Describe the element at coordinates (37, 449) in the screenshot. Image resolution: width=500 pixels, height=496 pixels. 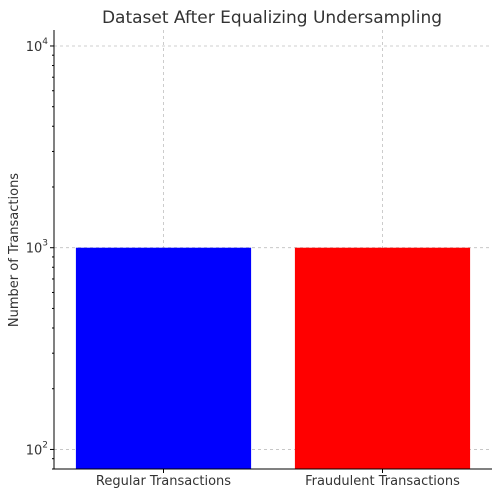
I see `y-tick-label: 10²` at that location.